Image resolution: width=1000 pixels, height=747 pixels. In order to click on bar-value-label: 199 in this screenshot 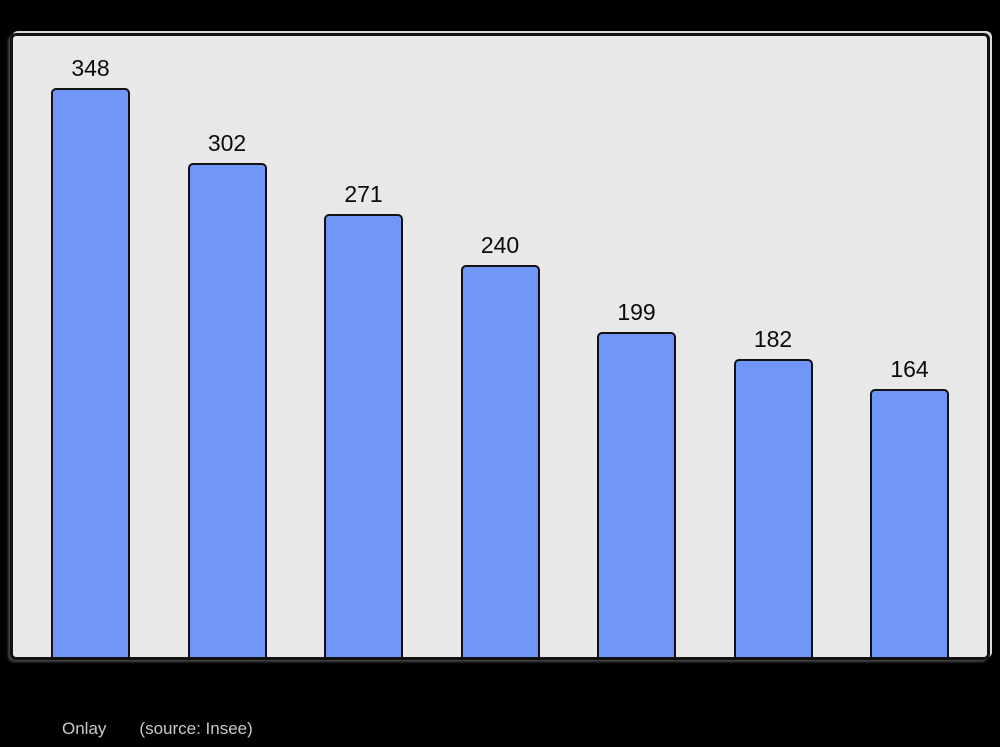, I will do `click(636, 311)`.